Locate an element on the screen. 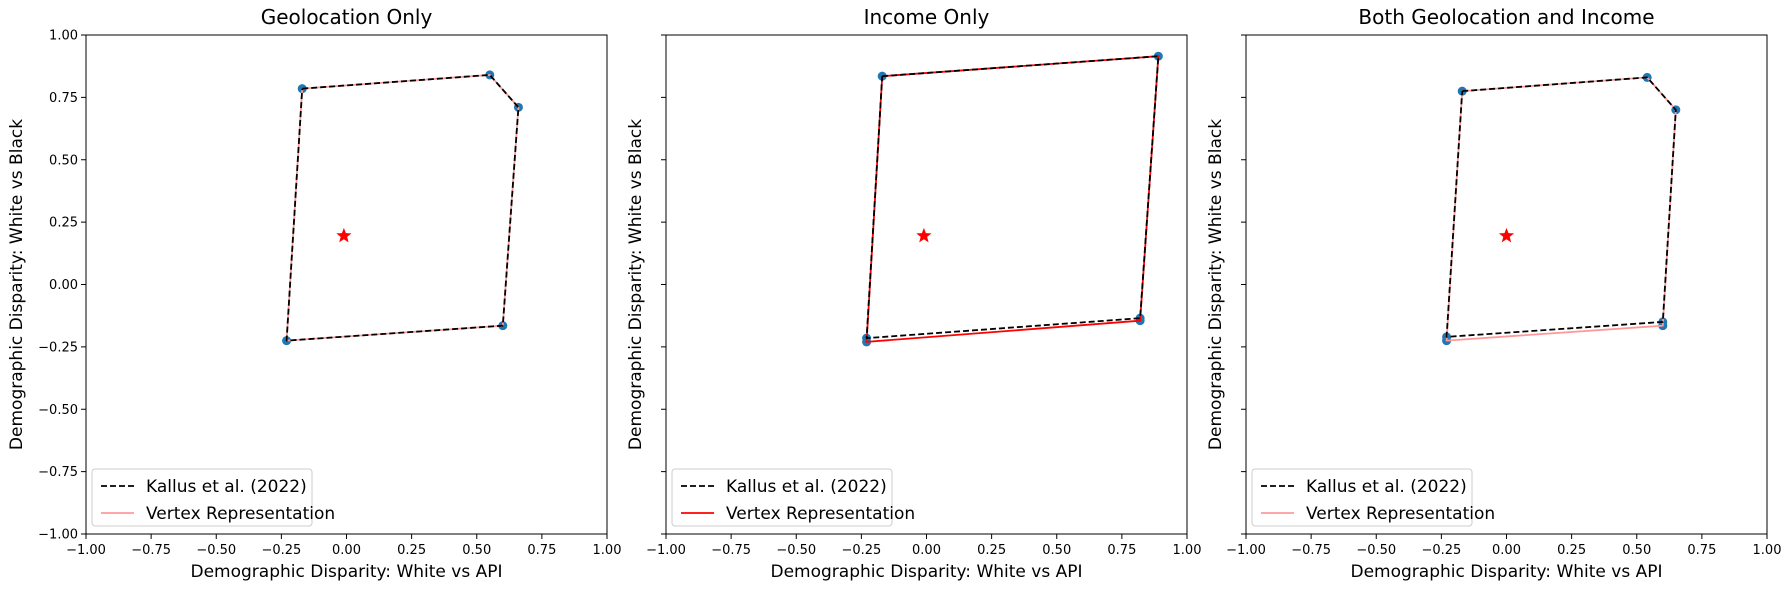 This screenshot has height=590, width=1789. y-tick-label: −1.00 is located at coordinates (58, 535).